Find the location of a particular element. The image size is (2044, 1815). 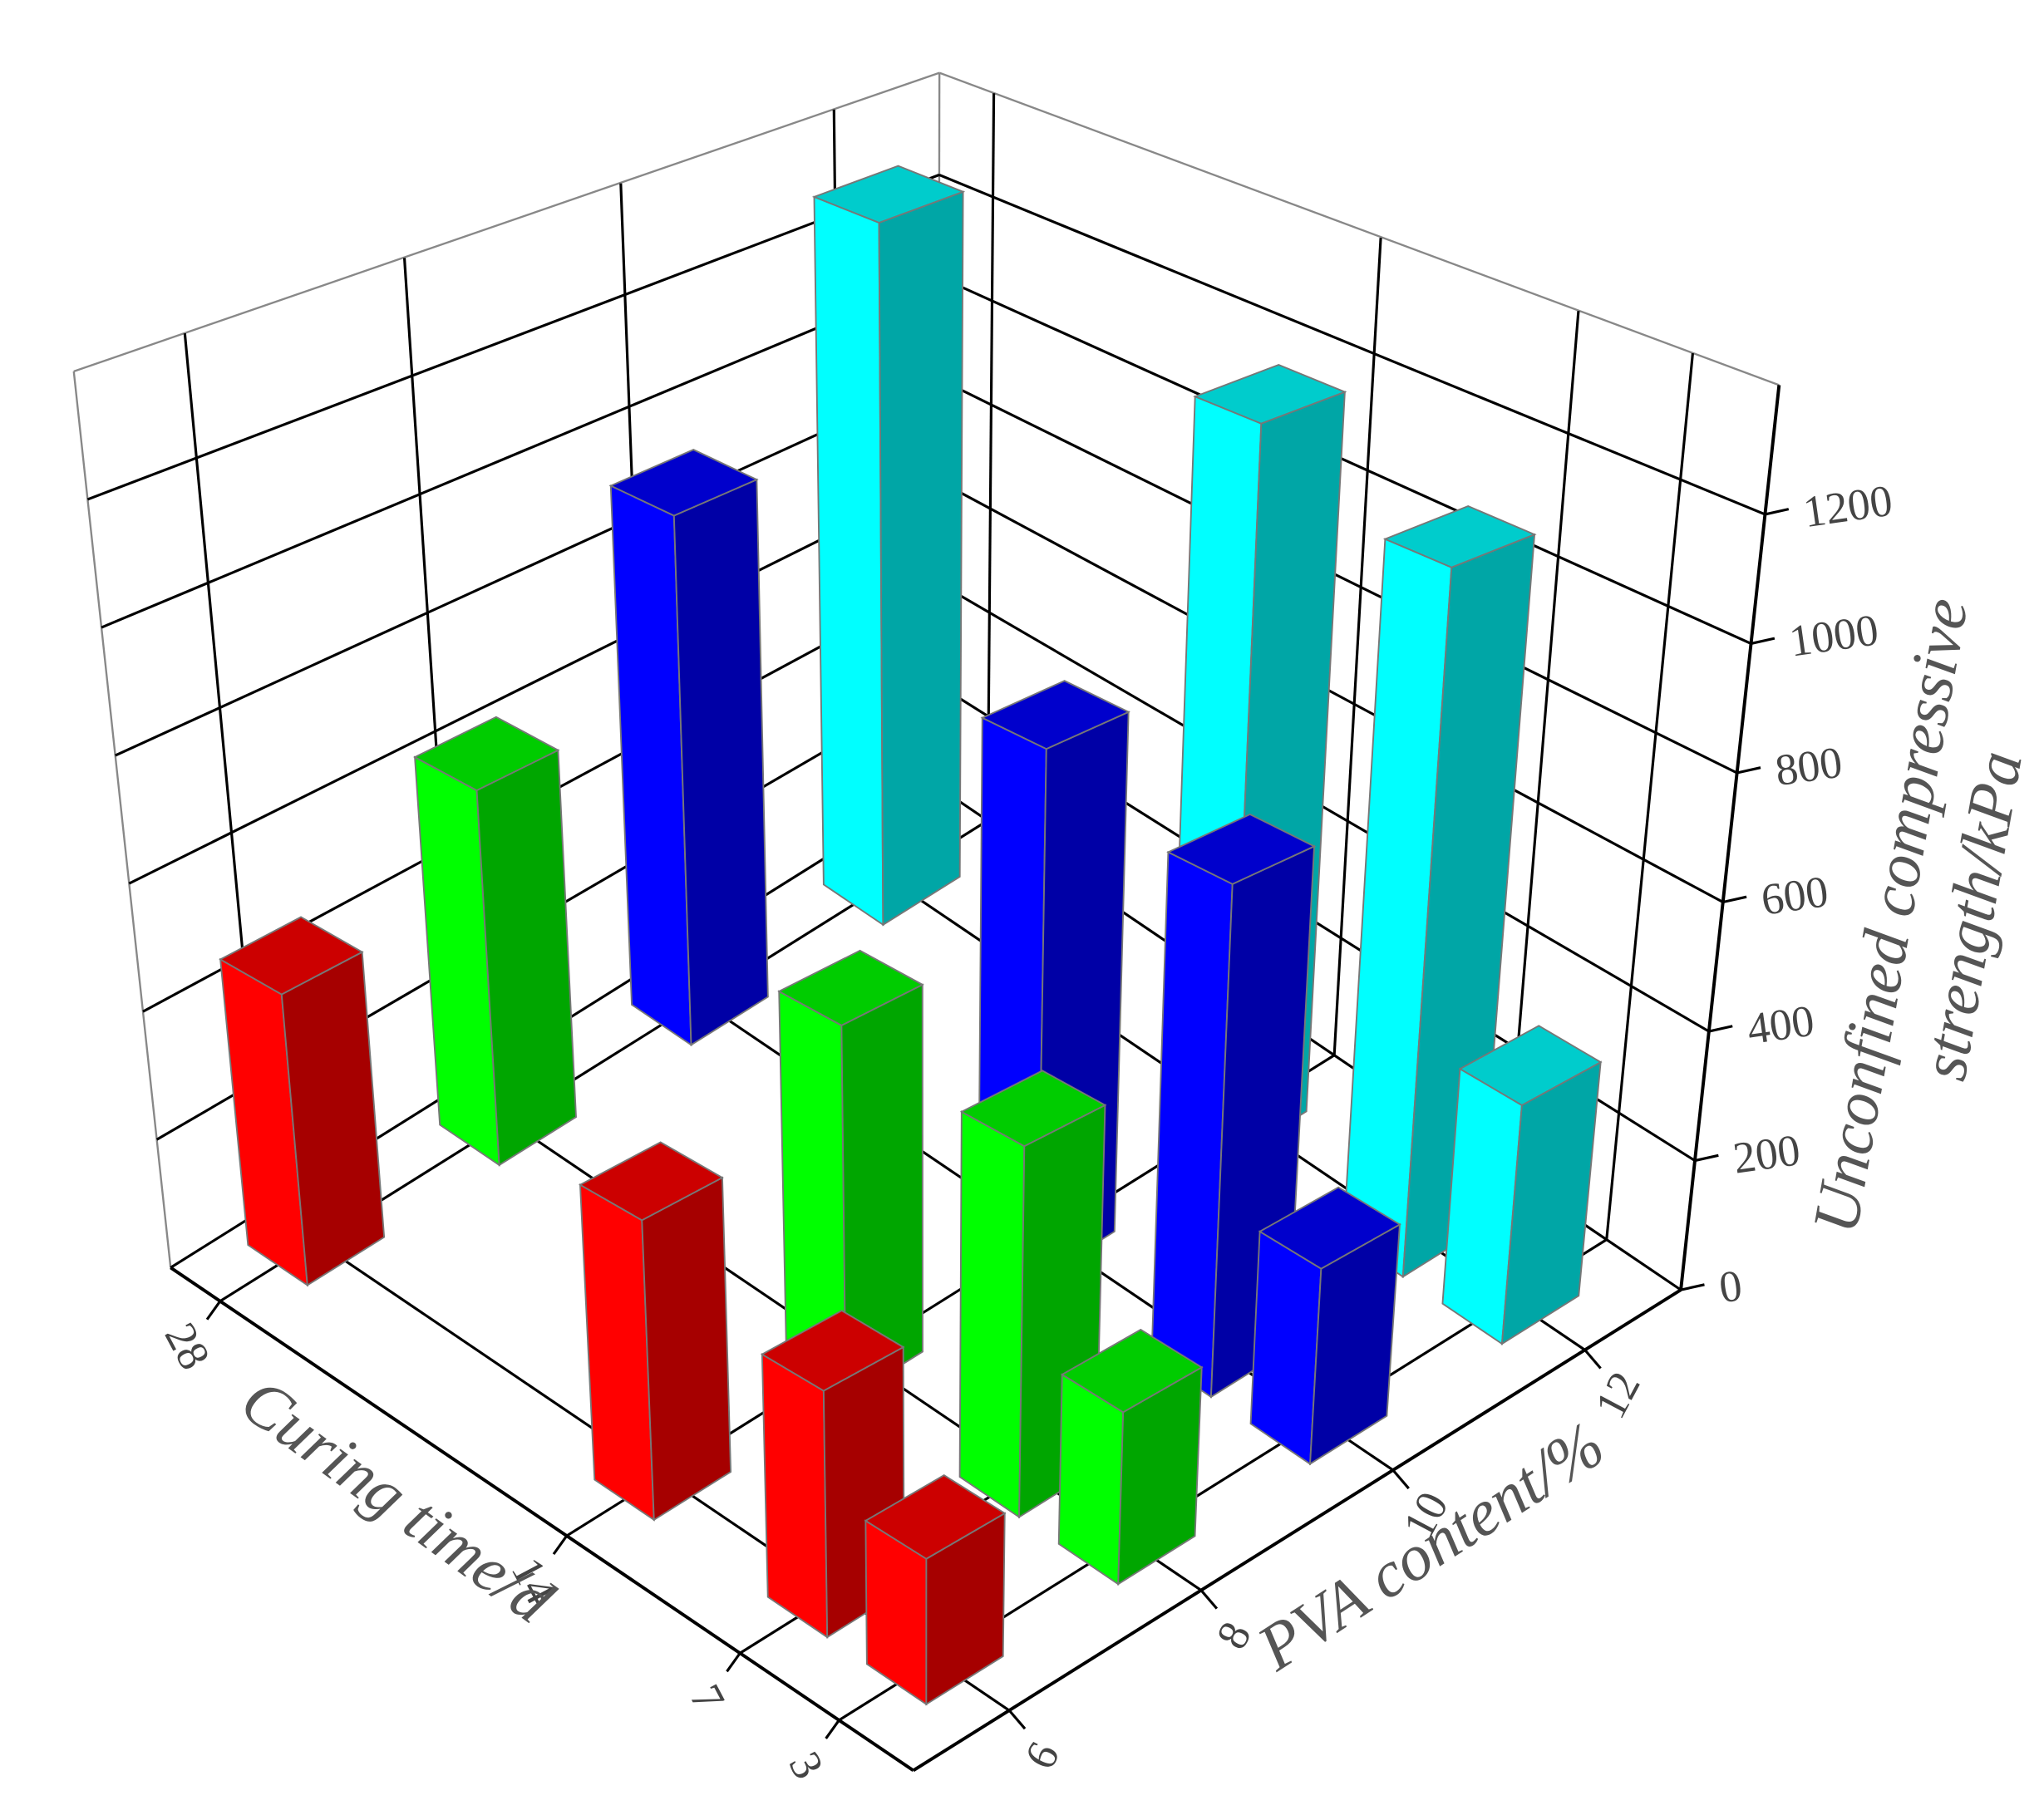

z-tick-label: 800 is located at coordinates (1808, 767).